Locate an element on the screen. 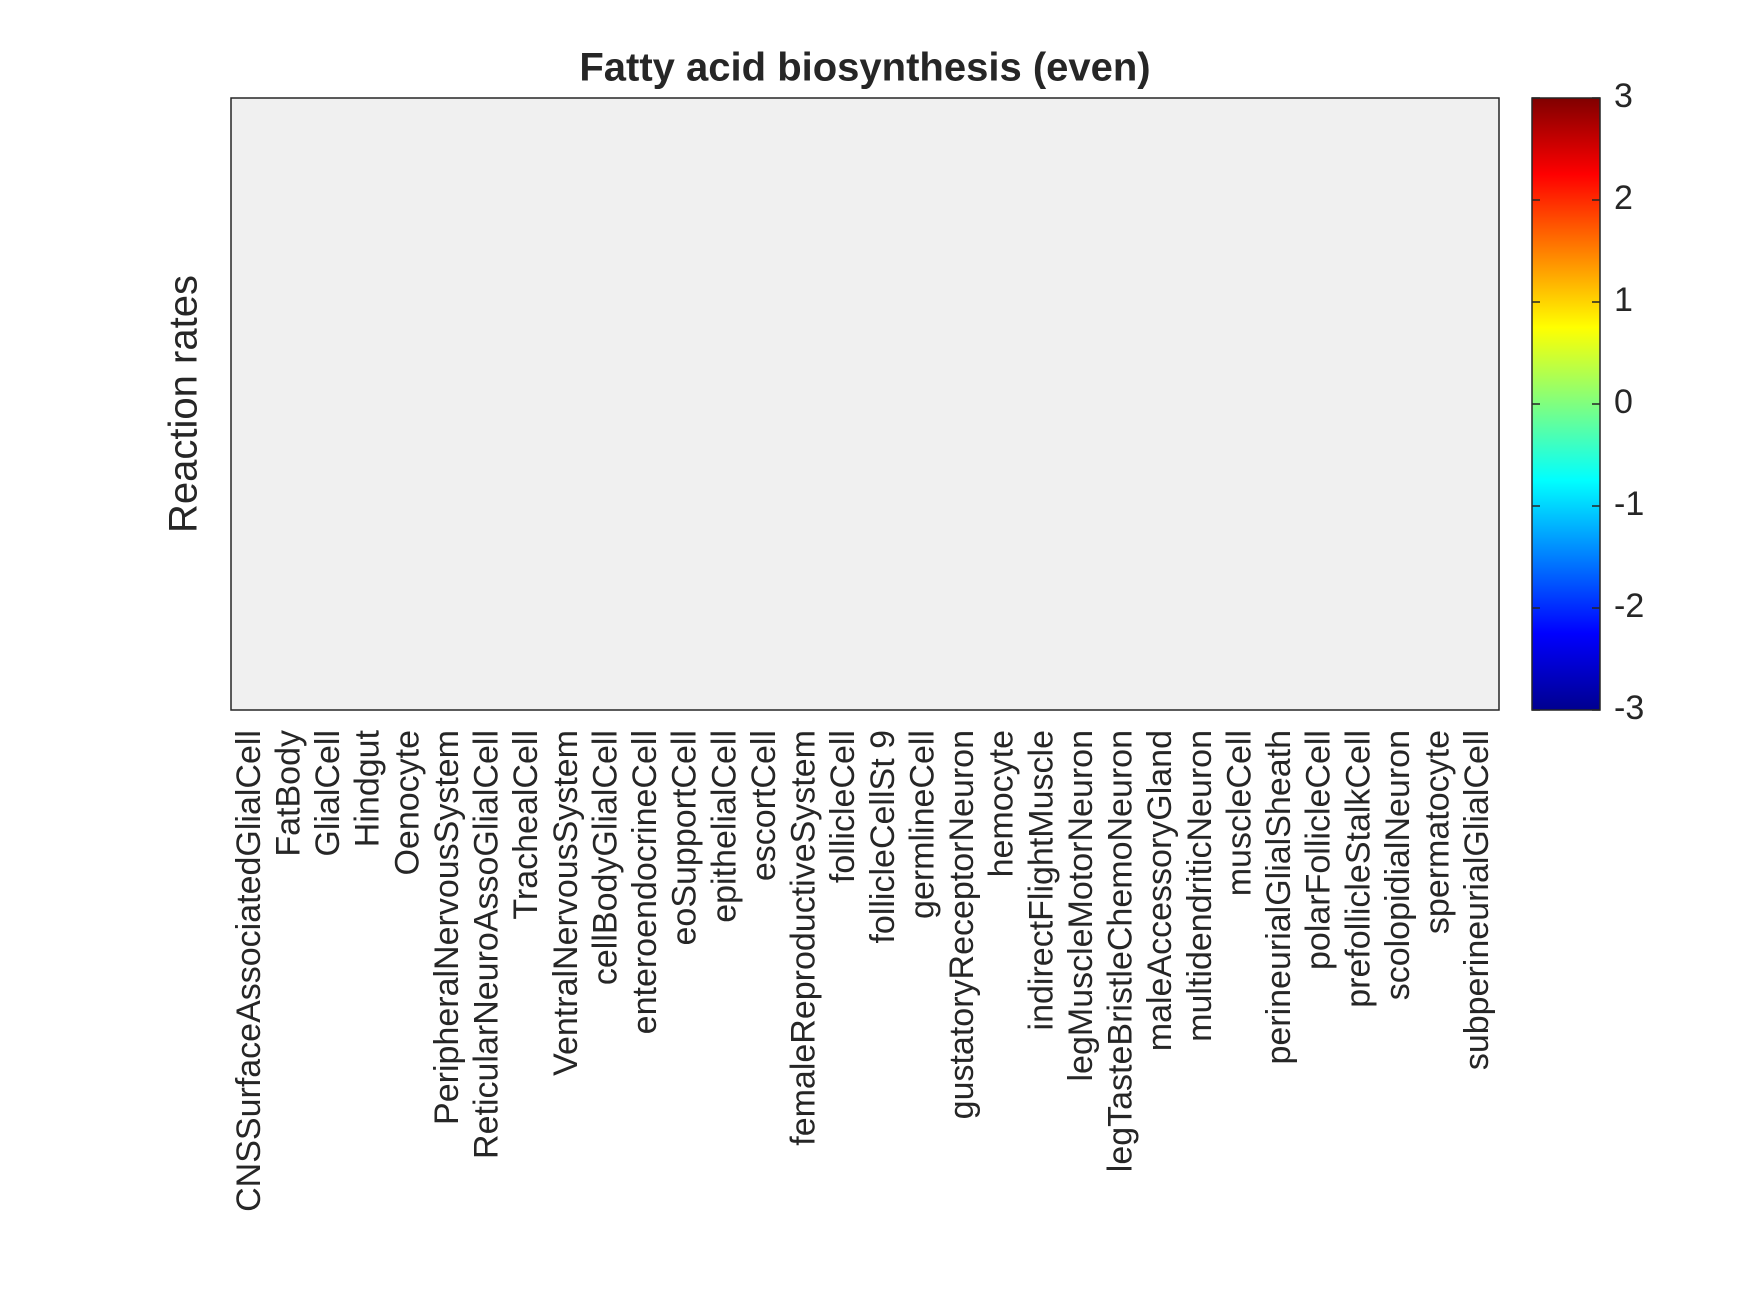  colorbar-tick-label: 3 is located at coordinates (1623, 96).